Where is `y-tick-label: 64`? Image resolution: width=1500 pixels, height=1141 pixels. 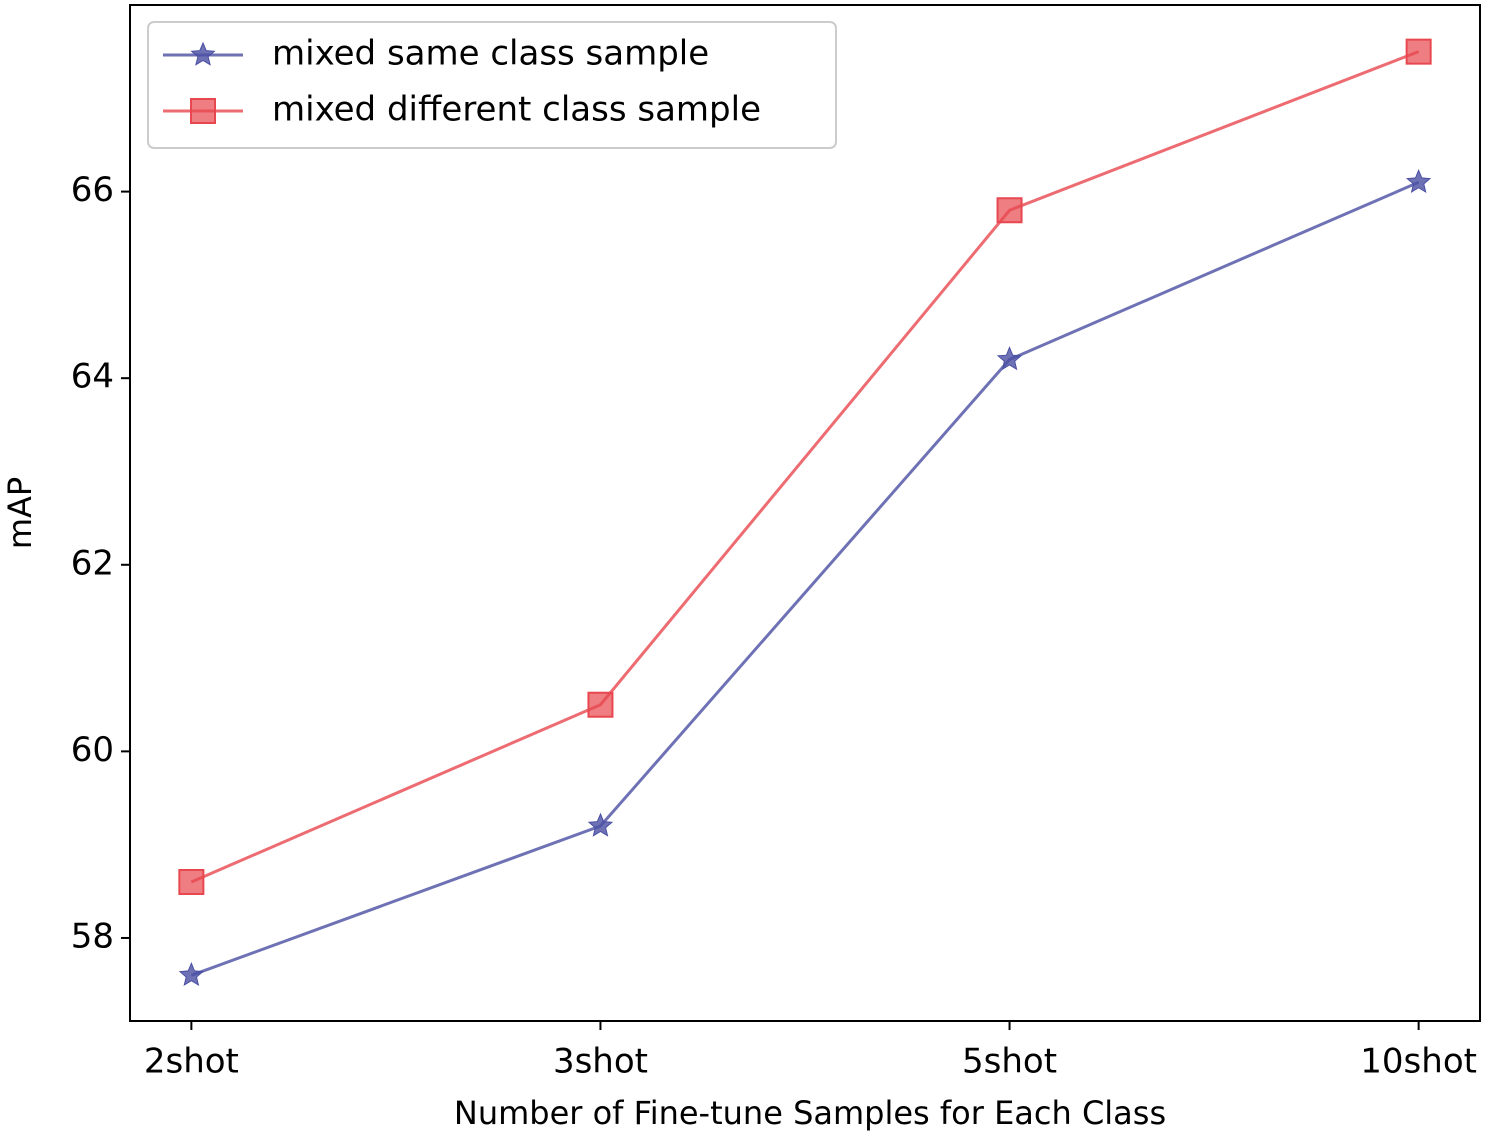
y-tick-label: 64 is located at coordinates (92, 377).